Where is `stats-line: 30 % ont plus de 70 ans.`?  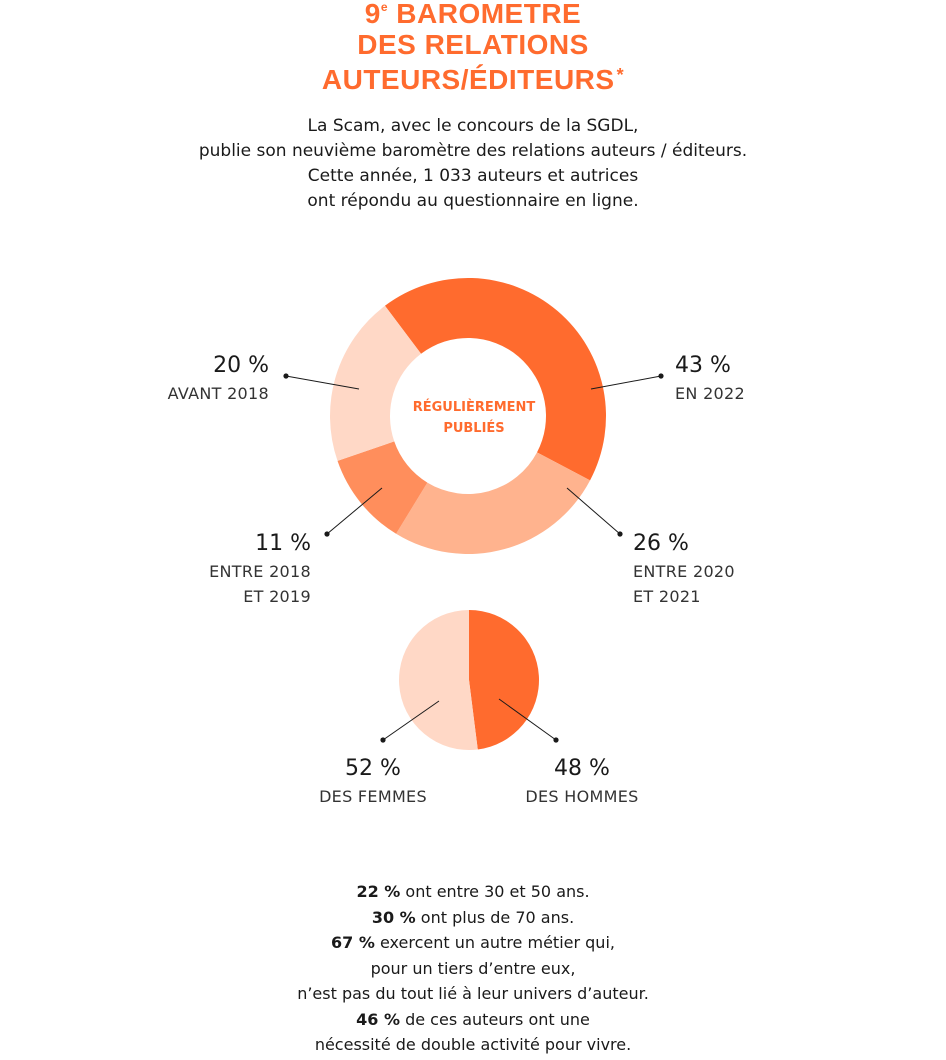
stats-line: 30 % ont plus de 70 ans. is located at coordinates (473, 918).